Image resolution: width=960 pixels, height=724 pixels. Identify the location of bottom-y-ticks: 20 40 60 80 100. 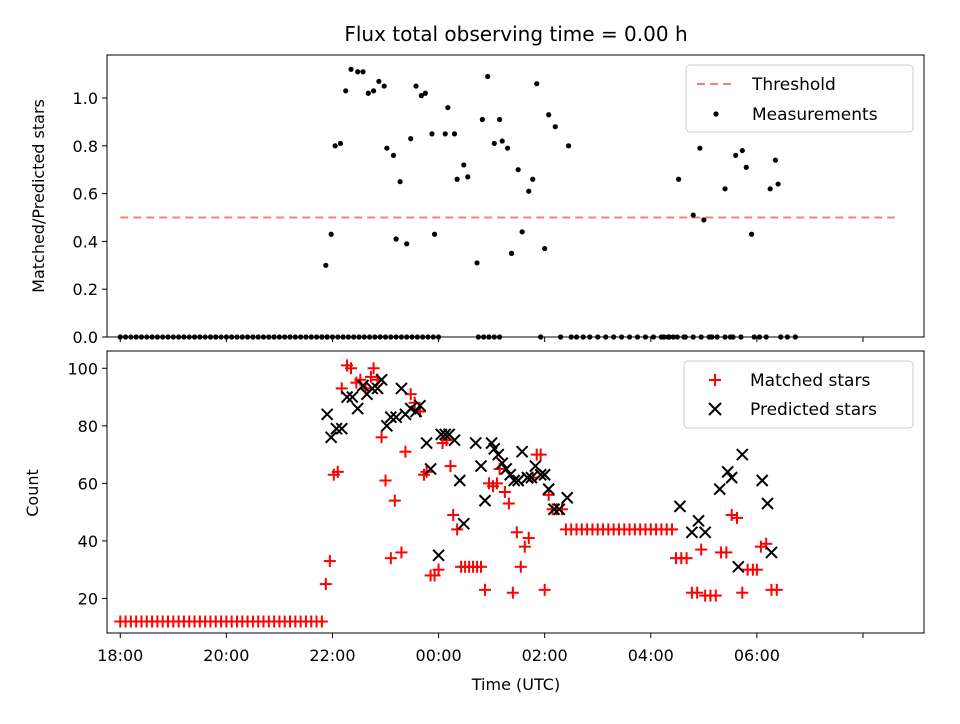
(87, 483).